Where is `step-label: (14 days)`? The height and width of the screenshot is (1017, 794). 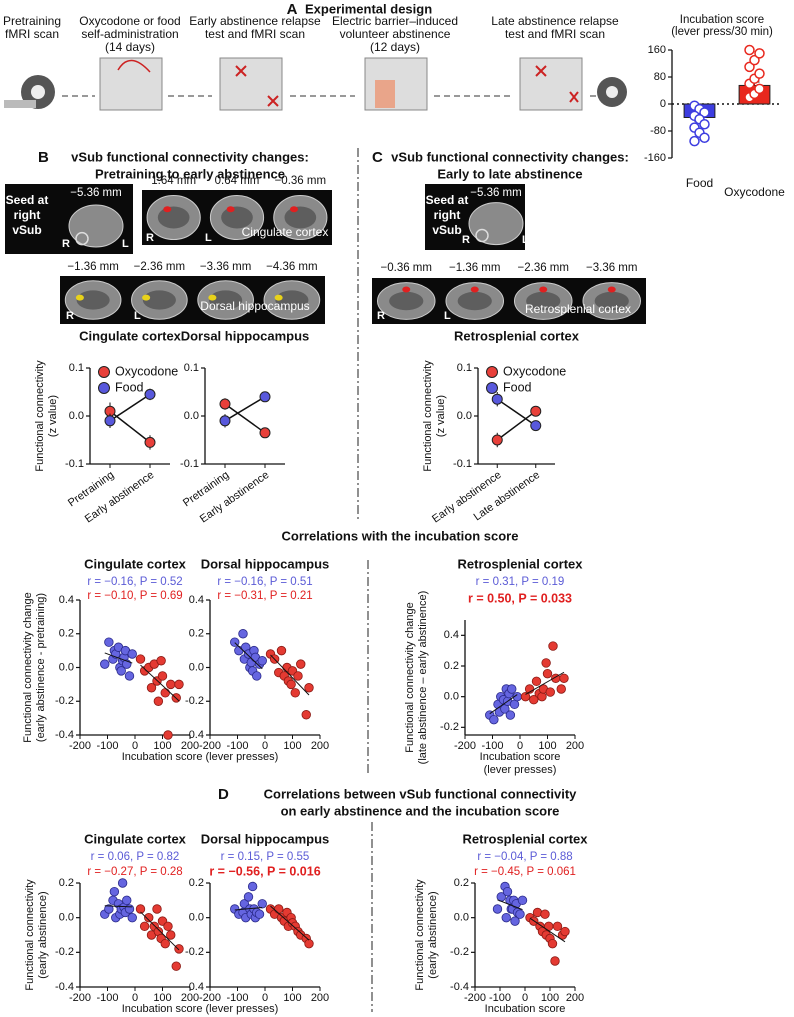 step-label: (14 days) is located at coordinates (130, 47).